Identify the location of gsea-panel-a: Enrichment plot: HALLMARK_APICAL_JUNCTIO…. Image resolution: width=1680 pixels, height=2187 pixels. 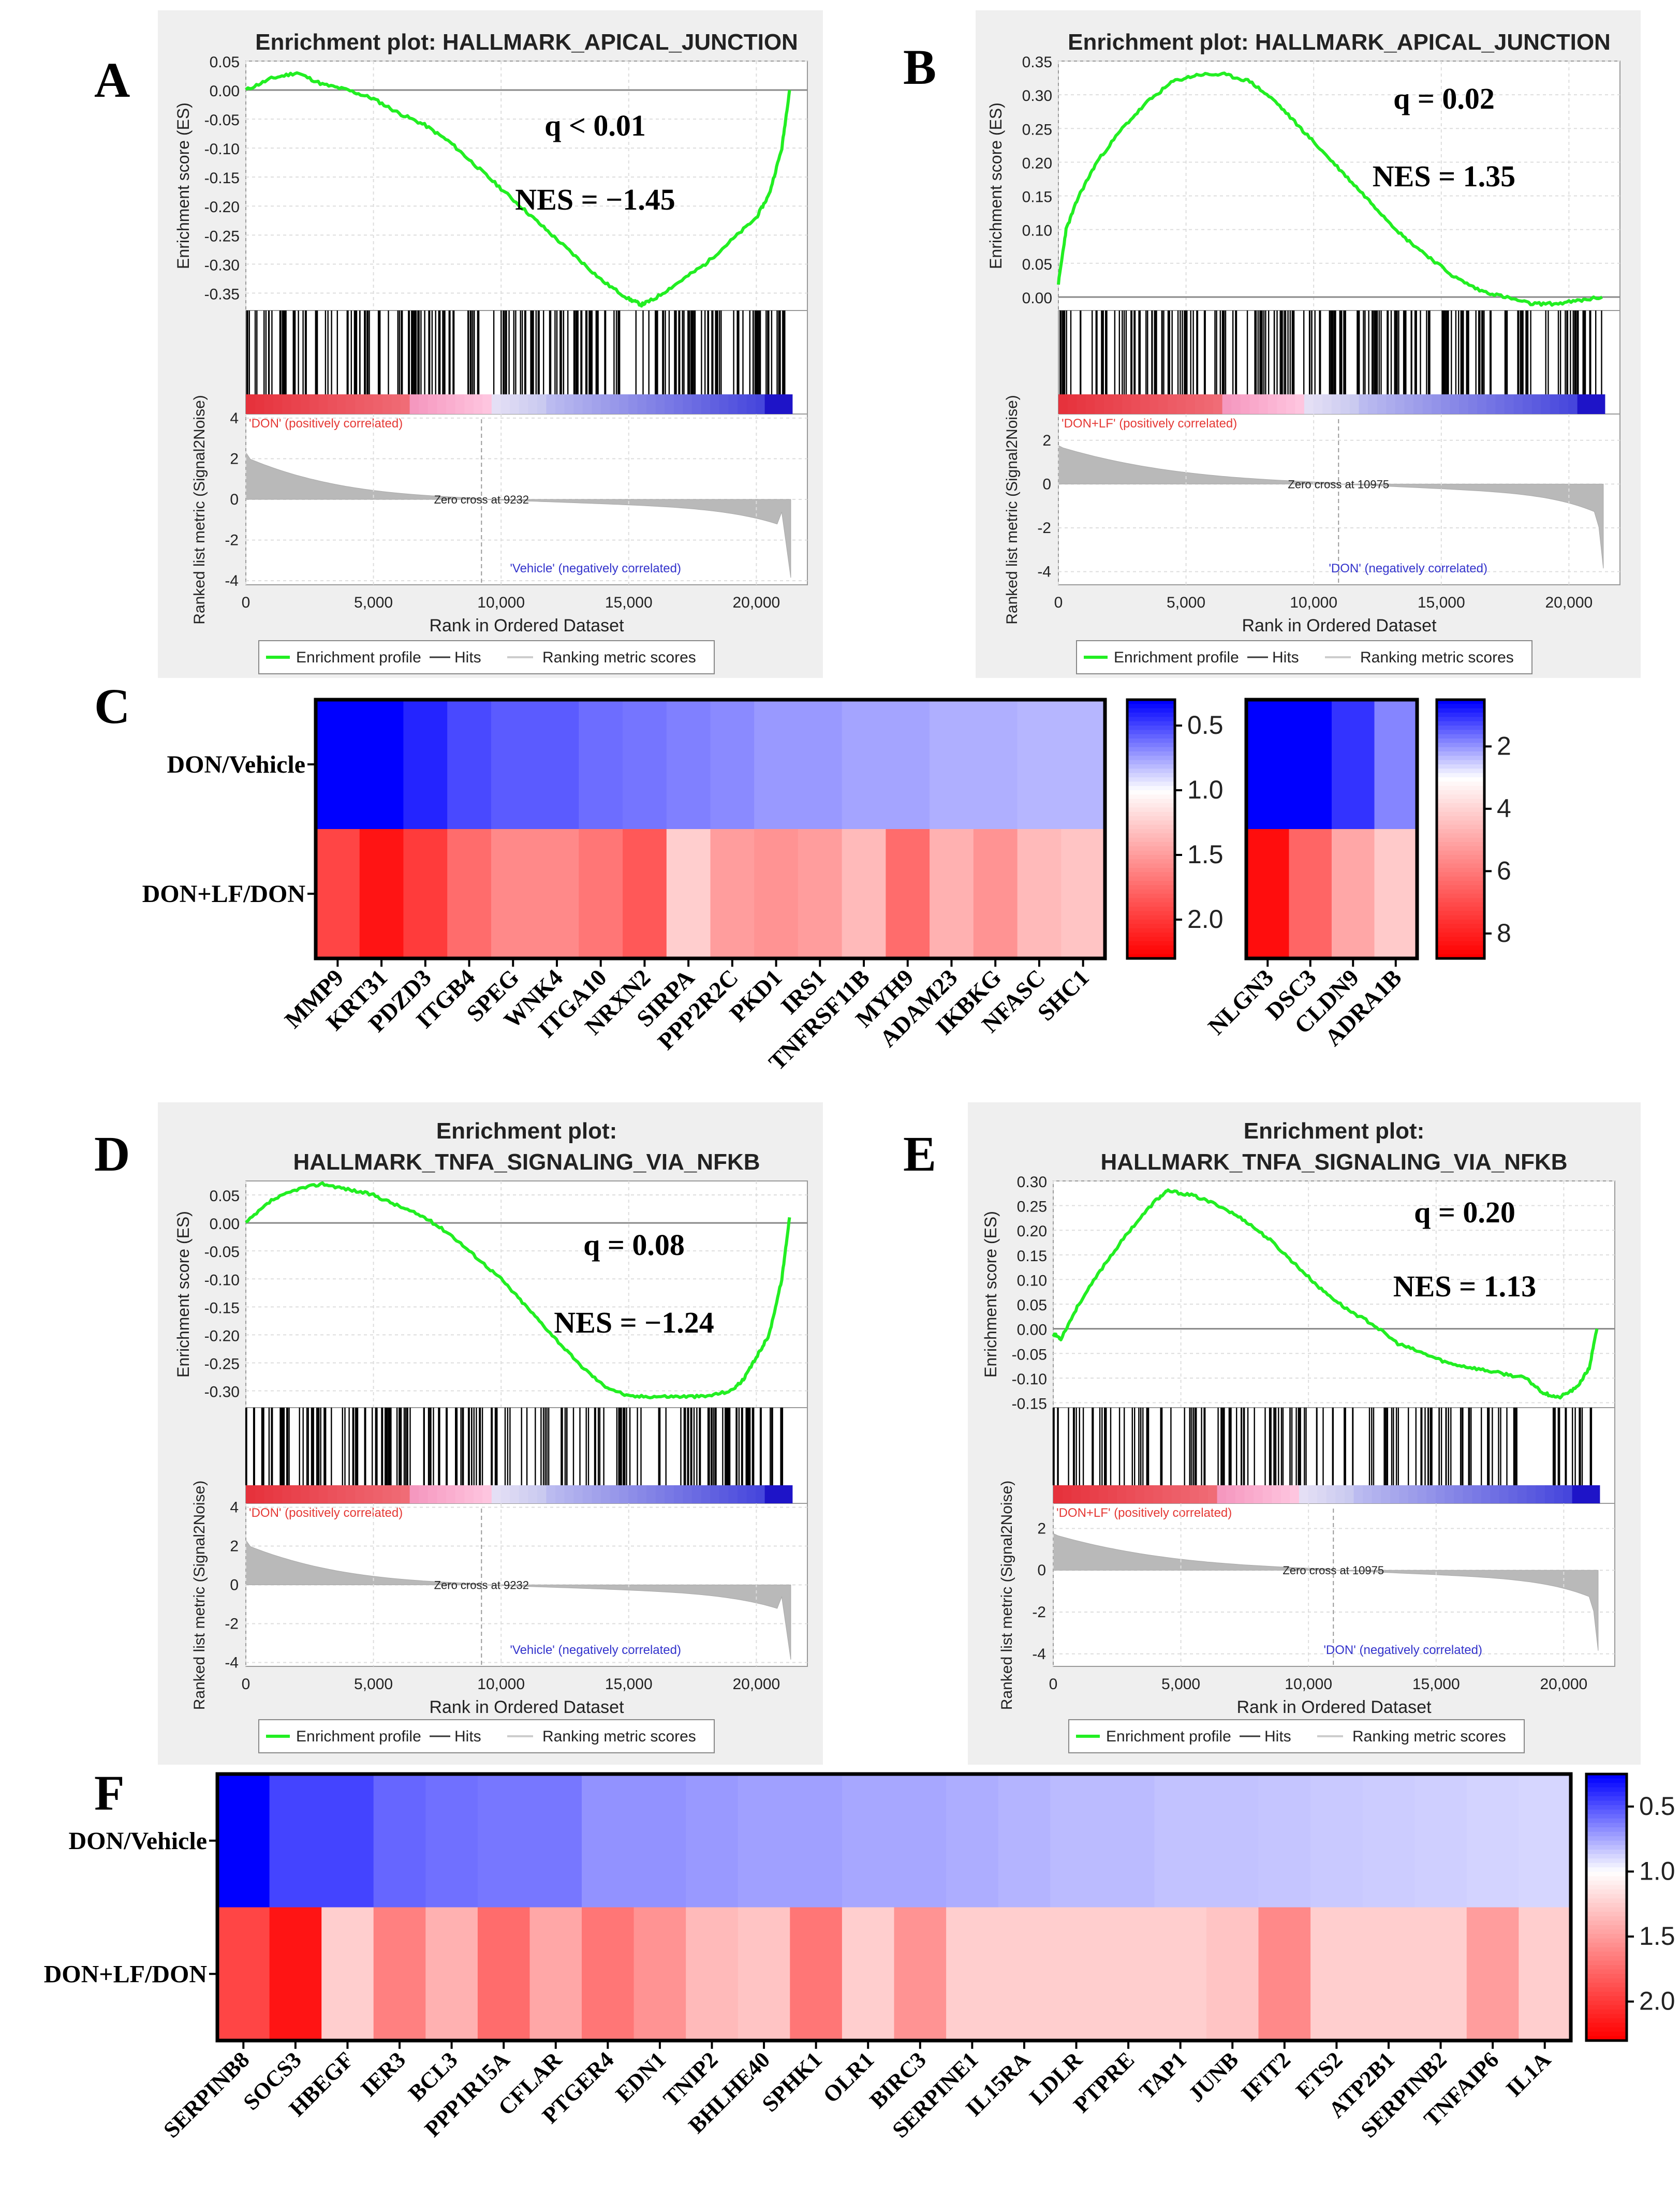
(490, 344).